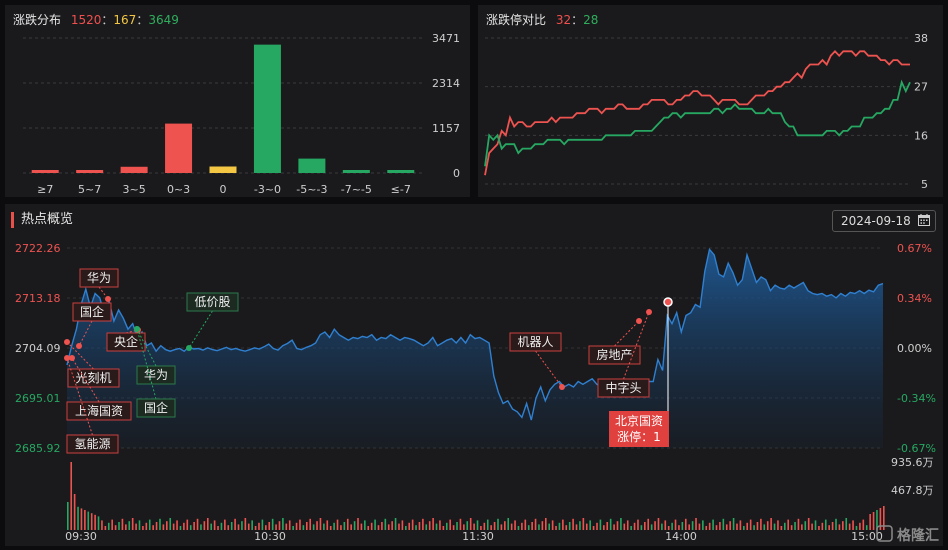  Describe the element at coordinates (89, 189) in the screenshot. I see `x-tick-label: 5~7` at that location.